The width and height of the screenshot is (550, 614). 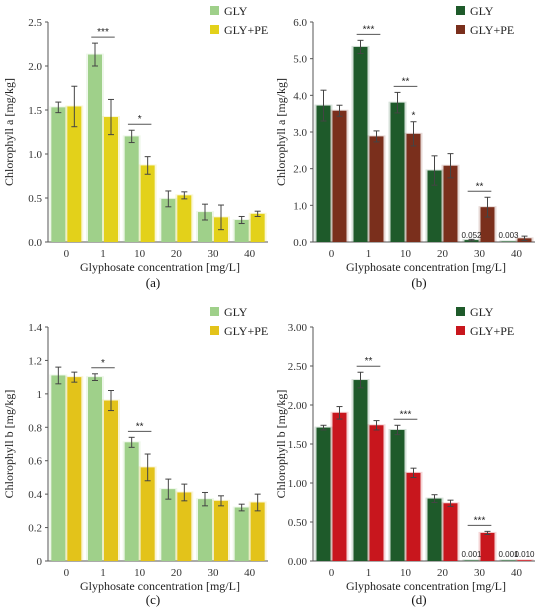 What do you see at coordinates (298, 406) in the screenshot?
I see `y-tick-label: 2.00` at bounding box center [298, 406].